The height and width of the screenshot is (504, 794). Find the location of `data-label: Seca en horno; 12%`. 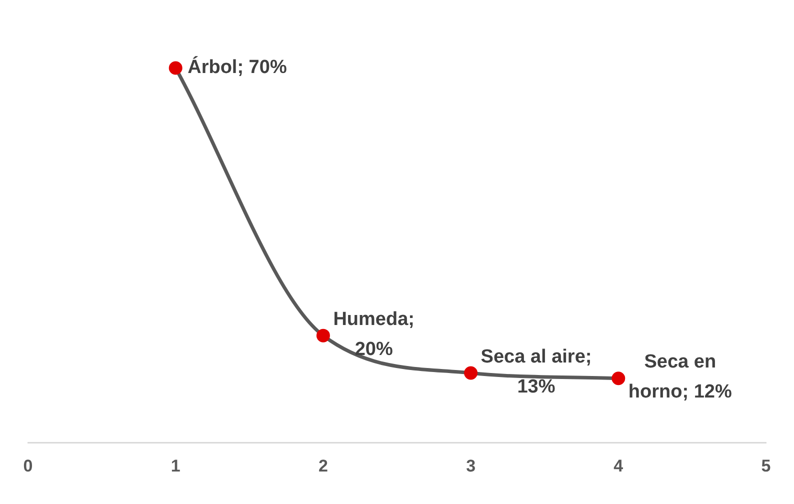

data-label: Seca en horno; 12% is located at coordinates (680, 377).